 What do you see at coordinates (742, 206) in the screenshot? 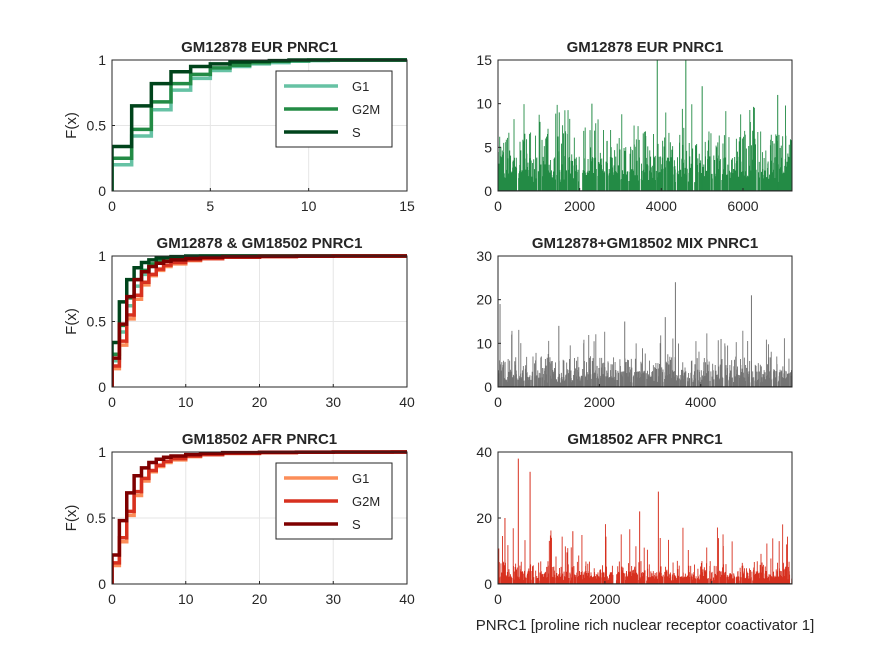
I see `x-tick-label: 6000` at bounding box center [742, 206].